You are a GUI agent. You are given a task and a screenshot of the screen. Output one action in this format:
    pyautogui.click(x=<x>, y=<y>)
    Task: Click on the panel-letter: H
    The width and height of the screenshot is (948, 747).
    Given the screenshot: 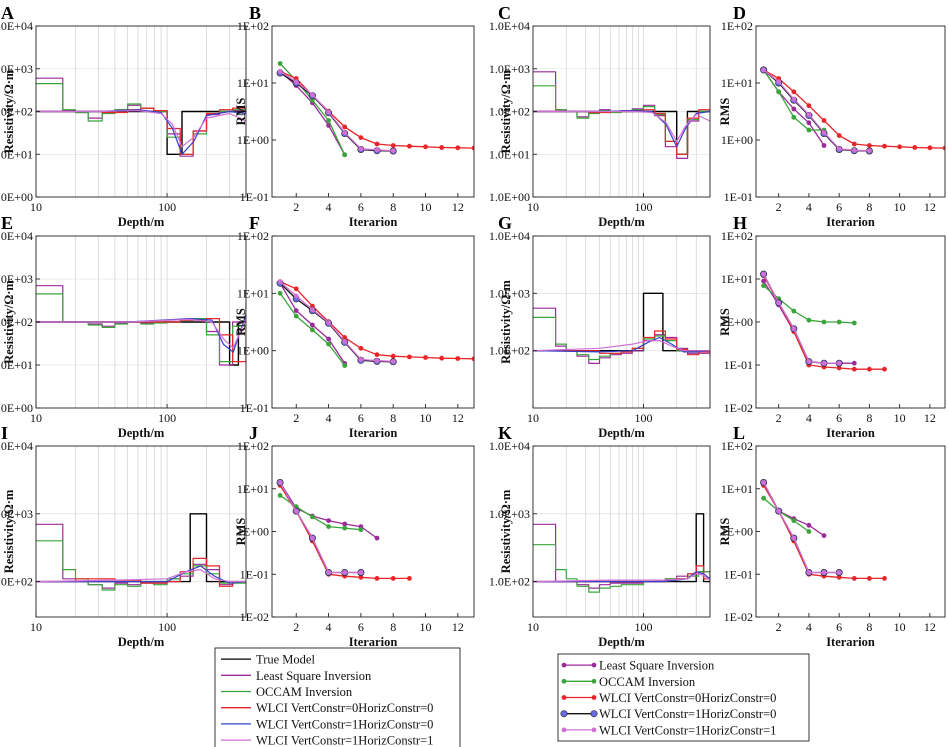 What is the action you would take?
    pyautogui.click(x=740, y=223)
    